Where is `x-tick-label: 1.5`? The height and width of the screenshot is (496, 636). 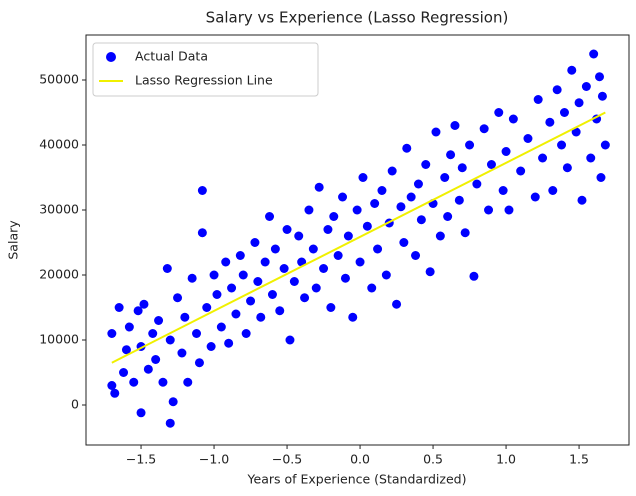 x-tick-label: 1.5 is located at coordinates (579, 459).